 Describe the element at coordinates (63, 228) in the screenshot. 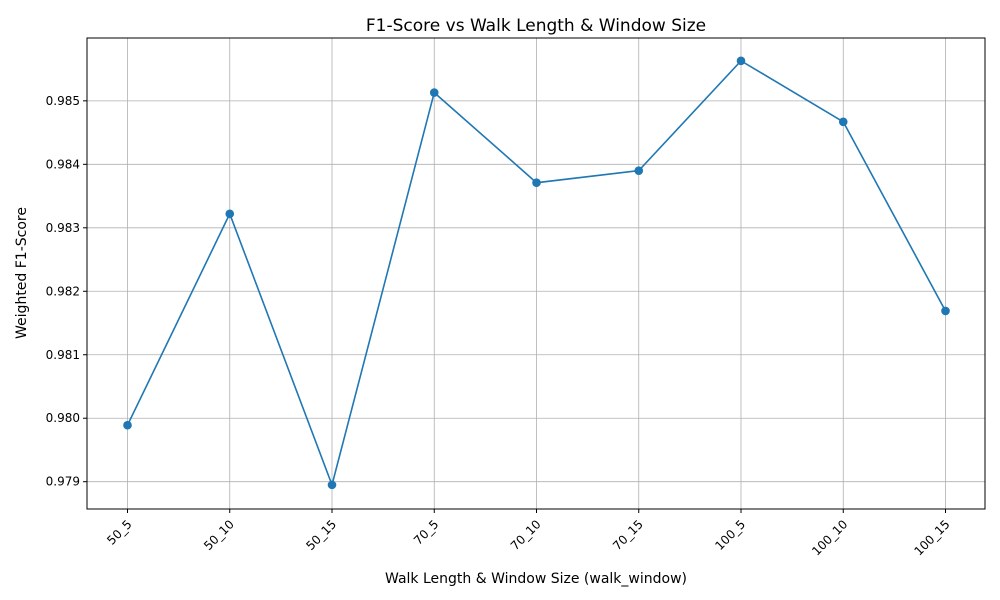

I see `y-tick-label: 0.983` at that location.